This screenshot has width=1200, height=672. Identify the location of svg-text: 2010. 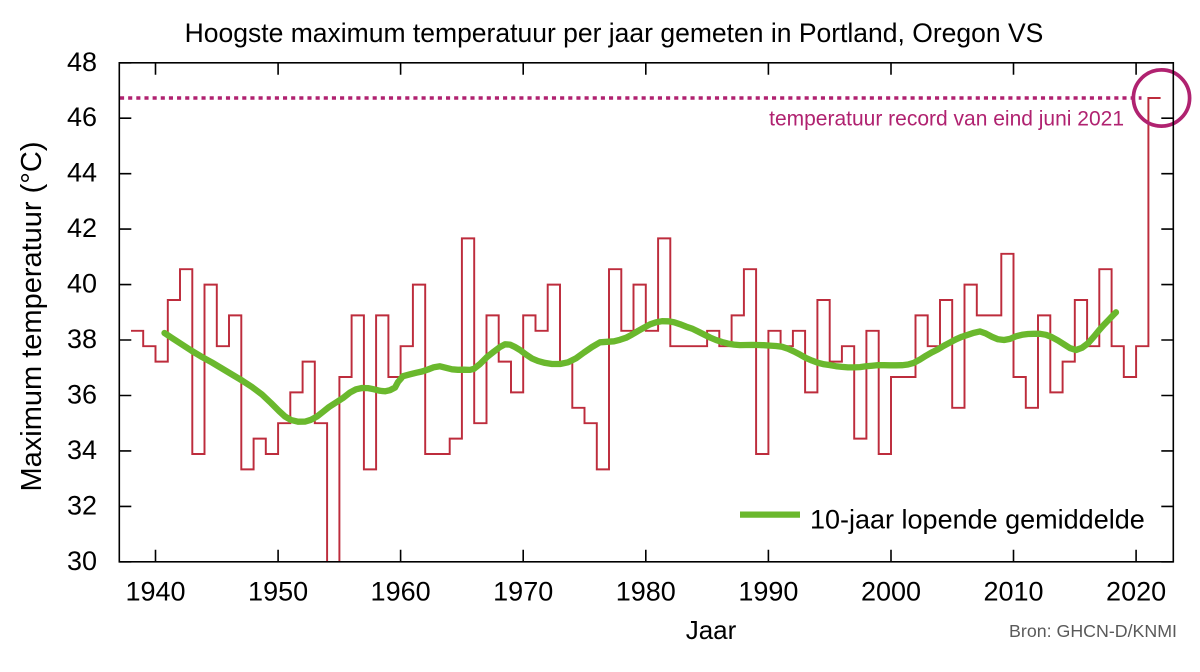
(1013, 592).